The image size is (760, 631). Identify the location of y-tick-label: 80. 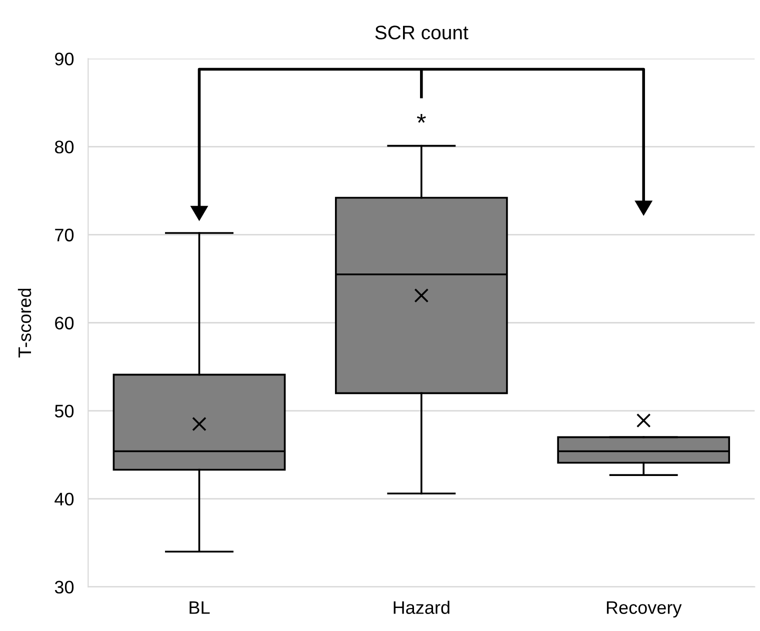
(64, 147).